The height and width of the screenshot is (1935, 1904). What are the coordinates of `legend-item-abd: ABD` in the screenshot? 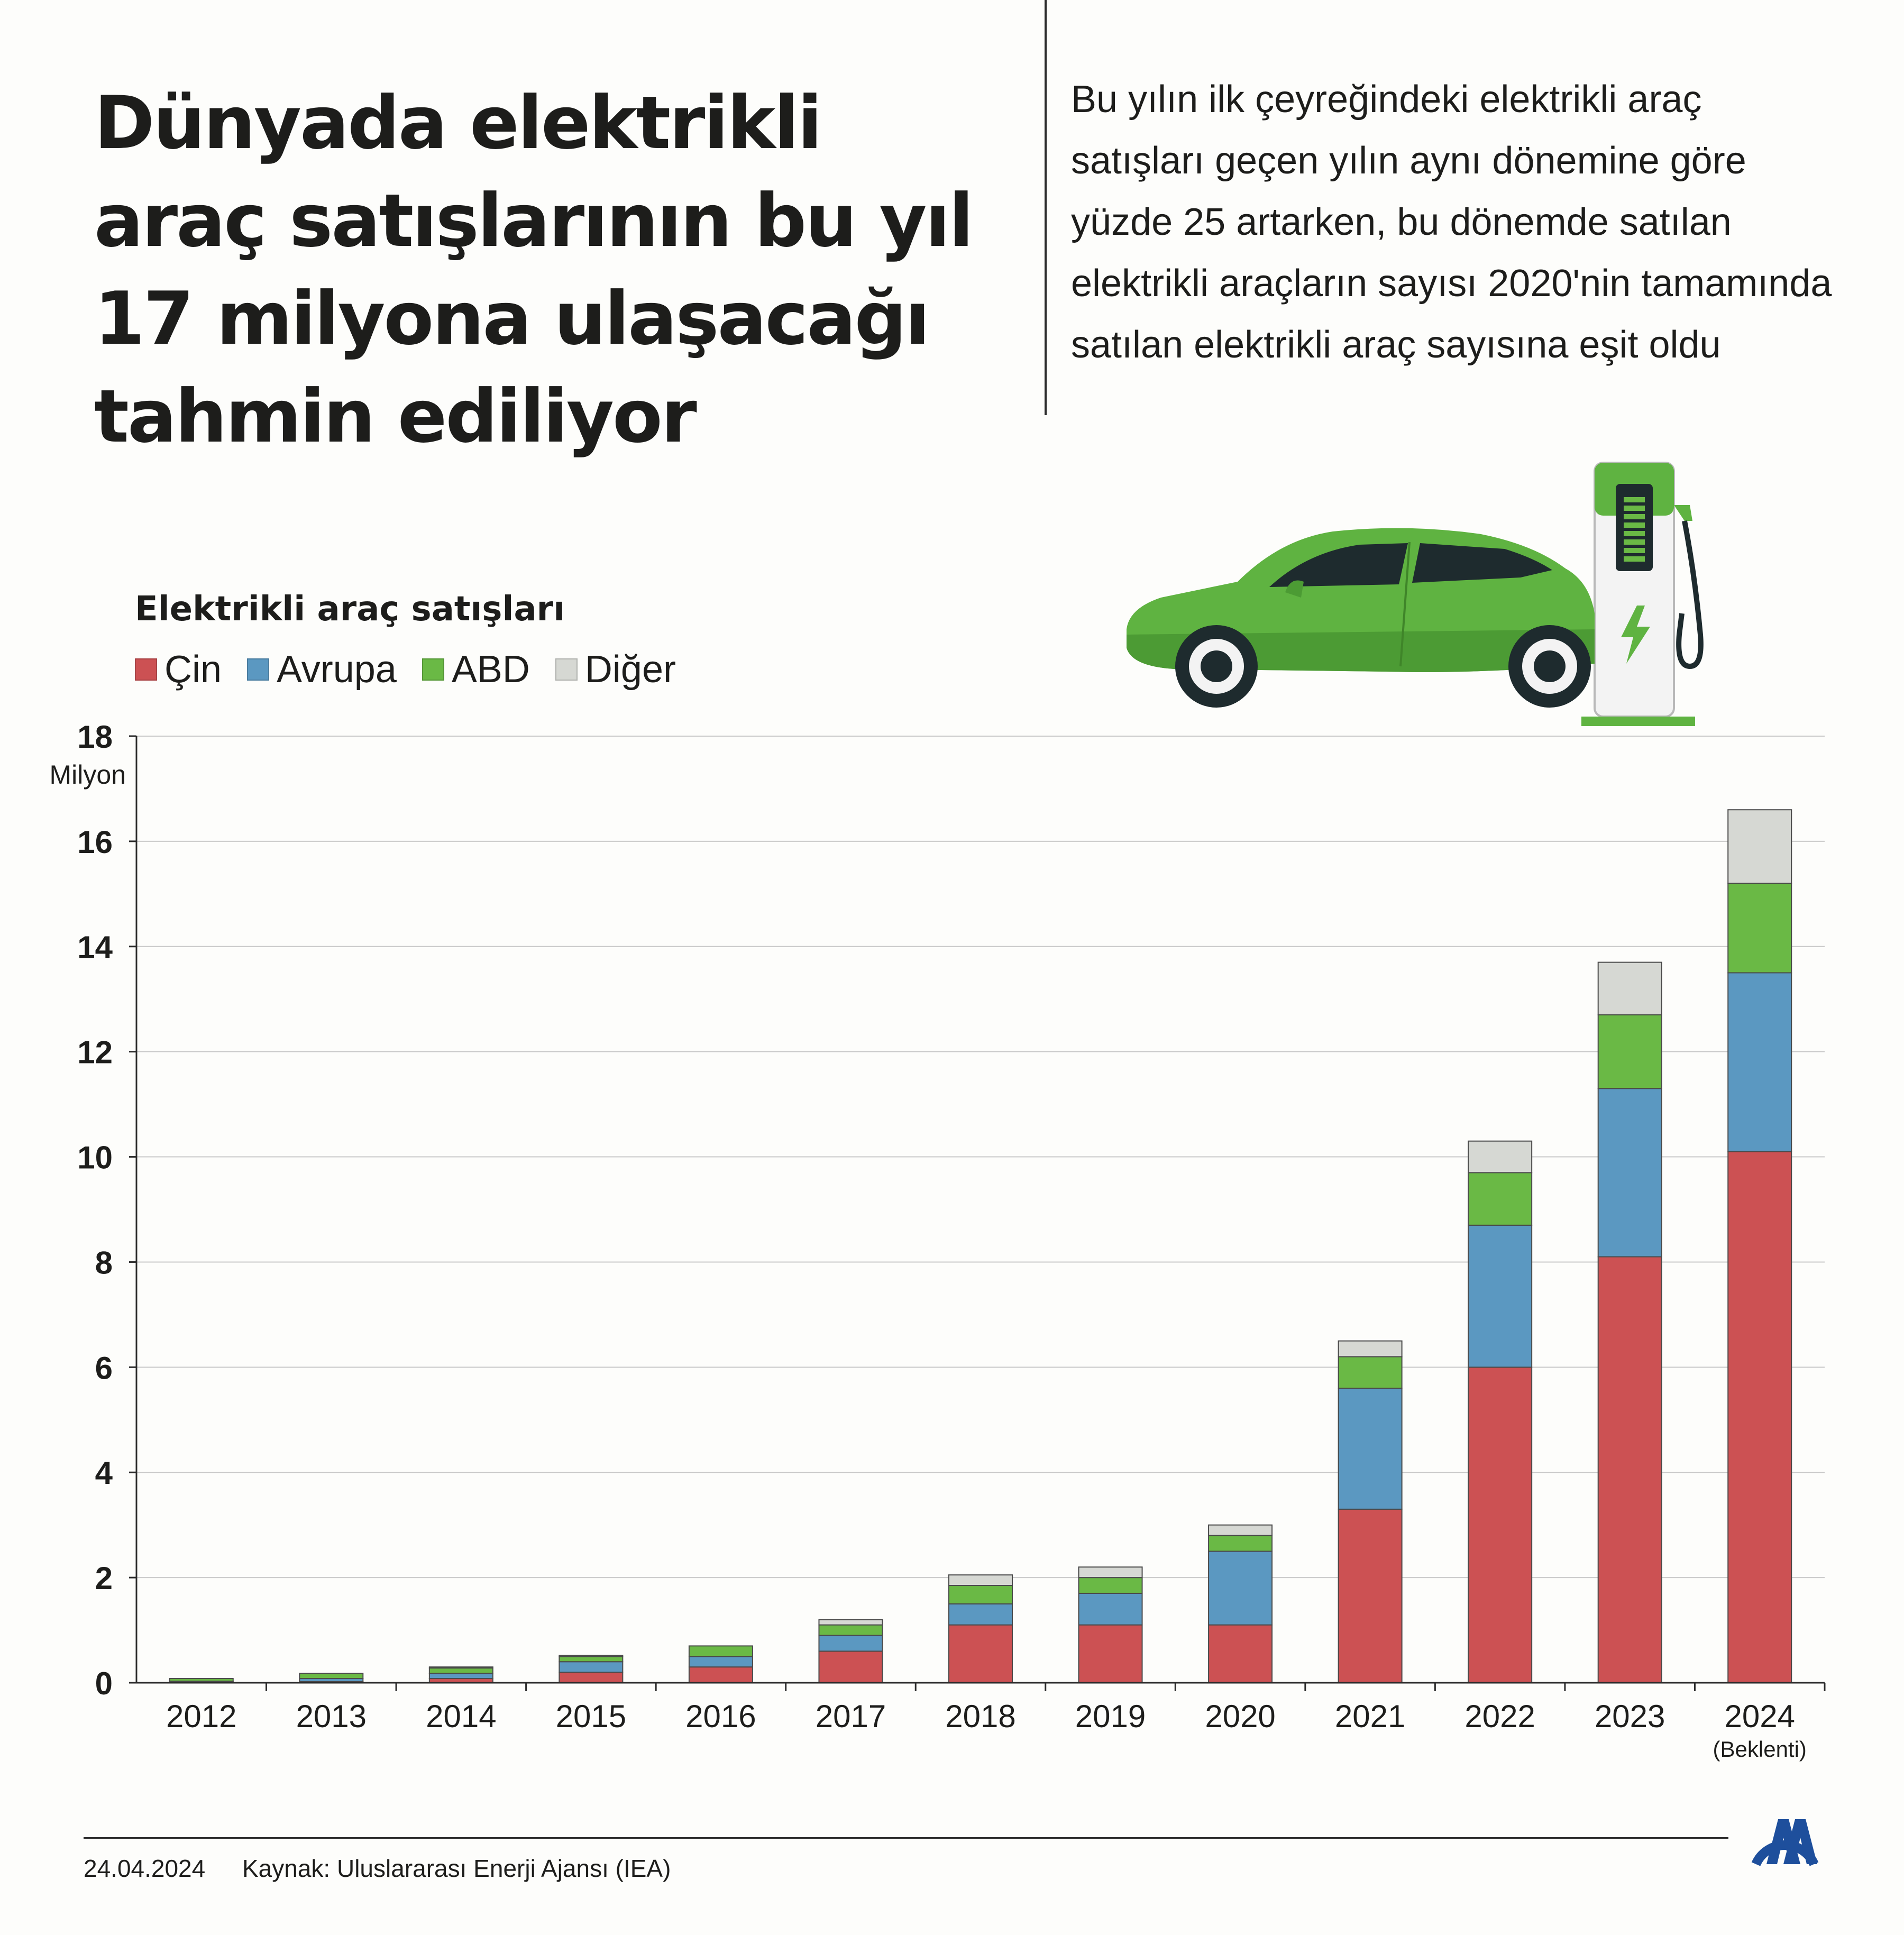 It's located at (476, 669).